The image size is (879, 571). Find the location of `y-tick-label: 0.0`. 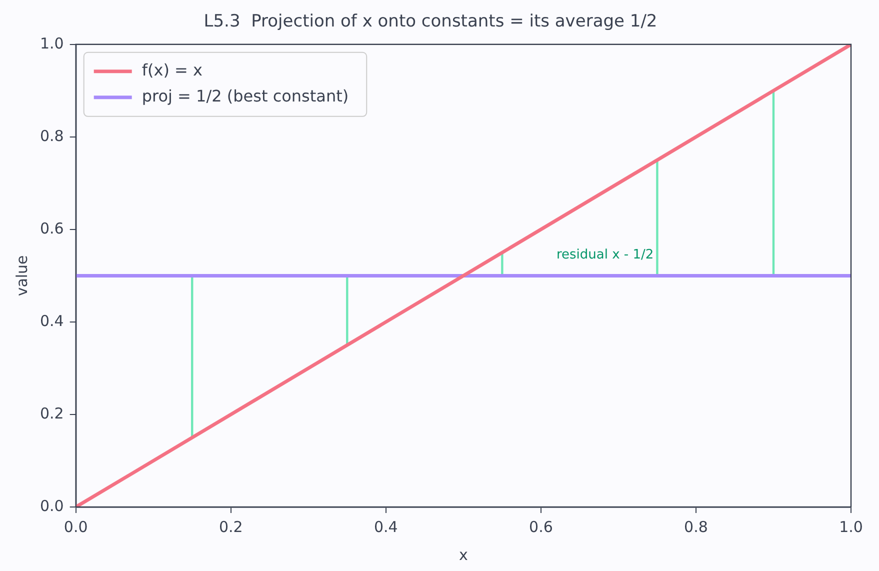

y-tick-label: 0.0 is located at coordinates (52, 505).